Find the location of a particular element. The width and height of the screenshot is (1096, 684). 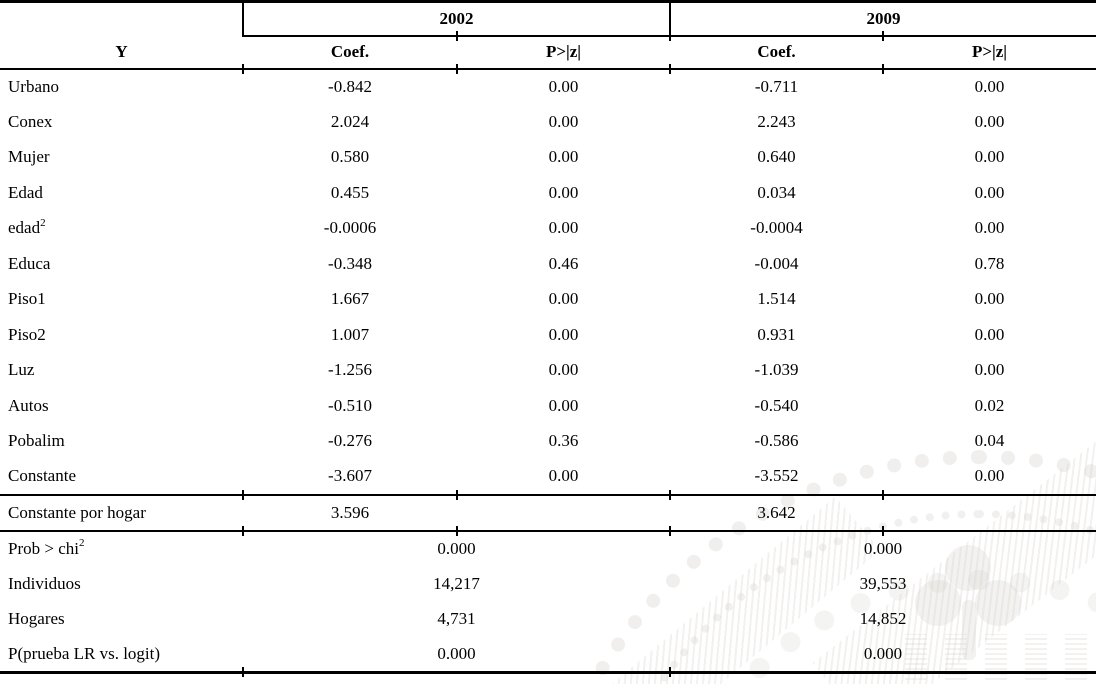

coef-2009-value: 3.642 is located at coordinates (776, 513).